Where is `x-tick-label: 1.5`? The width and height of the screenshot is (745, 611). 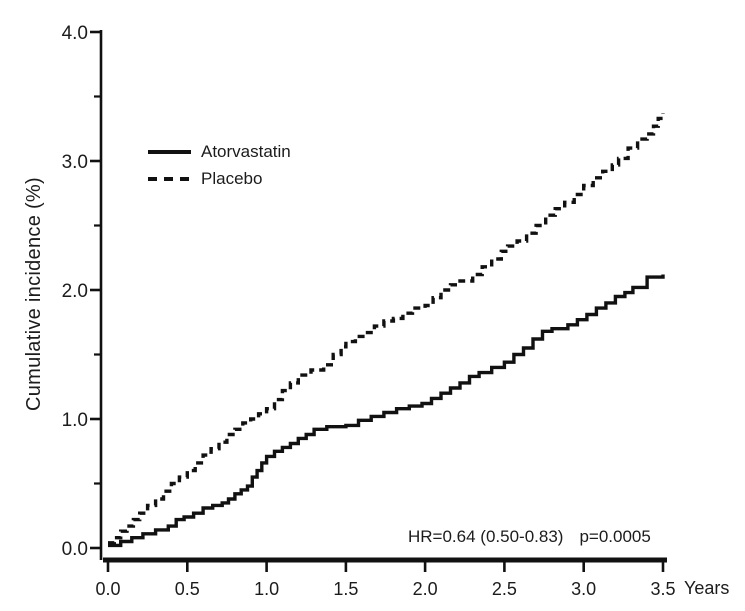
x-tick-label: 1.5 is located at coordinates (345, 589).